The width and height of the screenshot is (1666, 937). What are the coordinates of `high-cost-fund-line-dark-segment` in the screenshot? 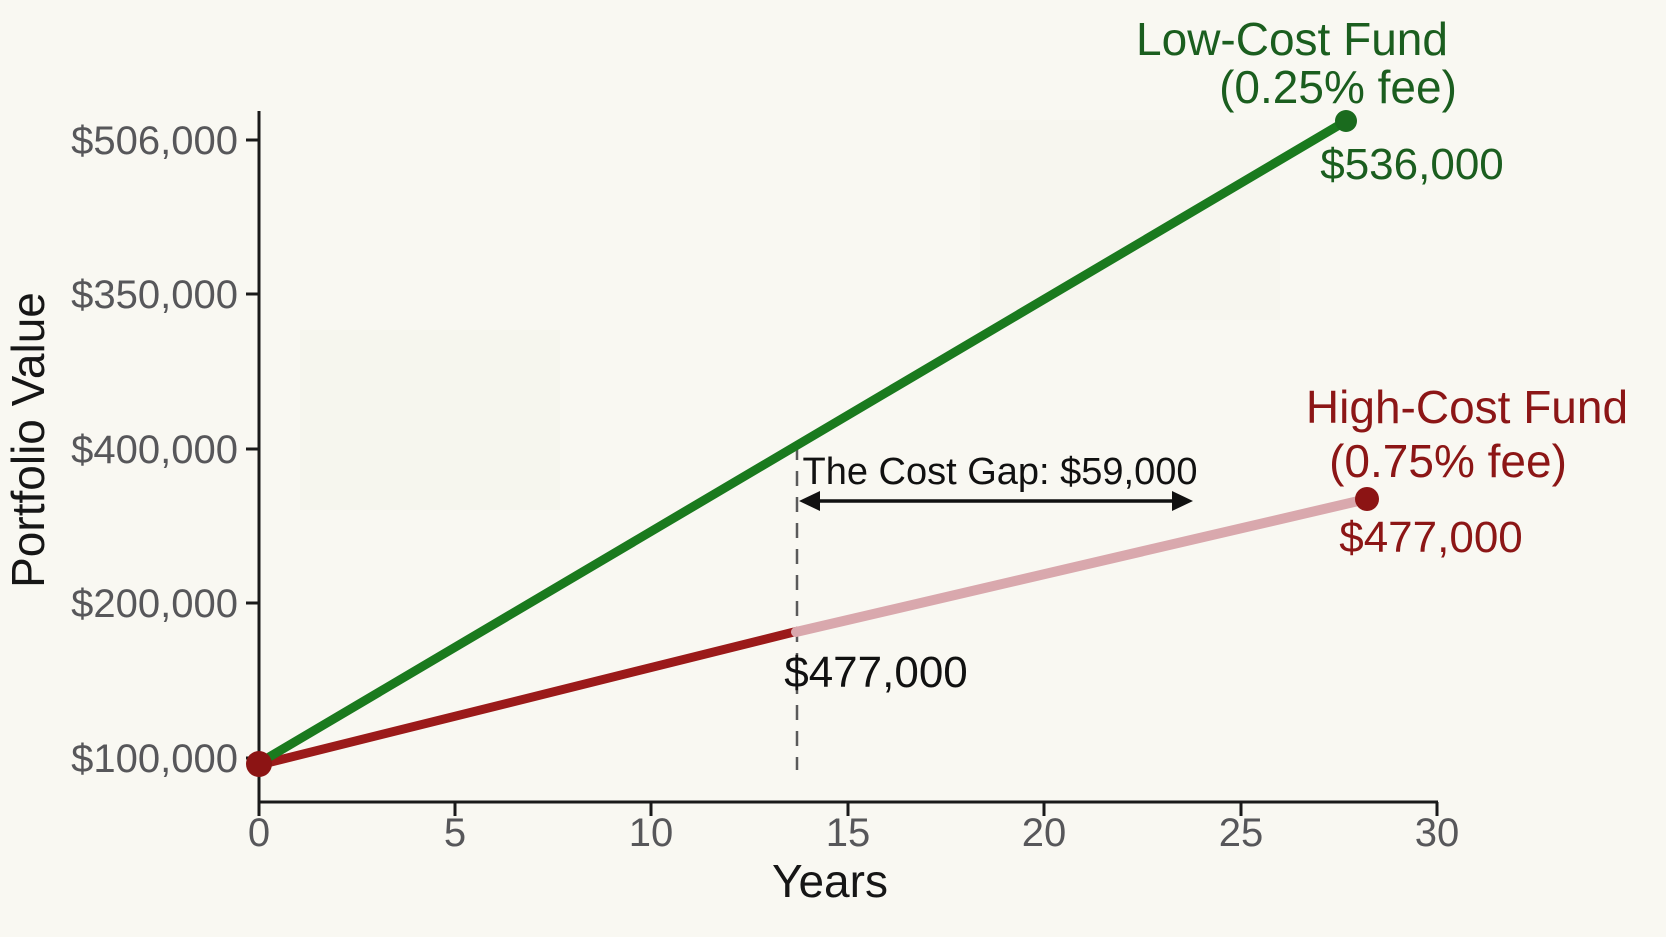 It's located at (528, 698).